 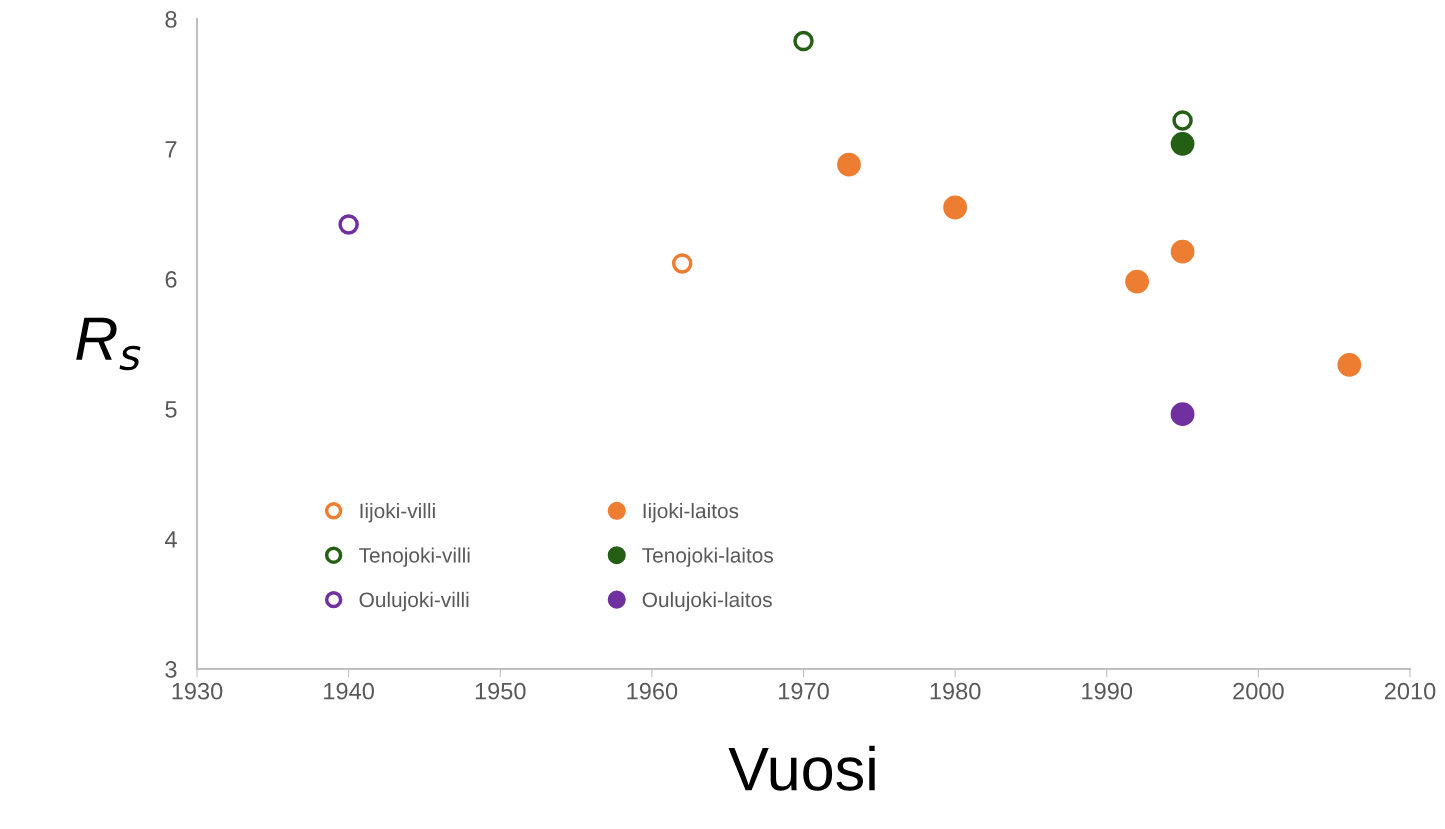 What do you see at coordinates (171, 669) in the screenshot?
I see `y-tick-label: 3` at bounding box center [171, 669].